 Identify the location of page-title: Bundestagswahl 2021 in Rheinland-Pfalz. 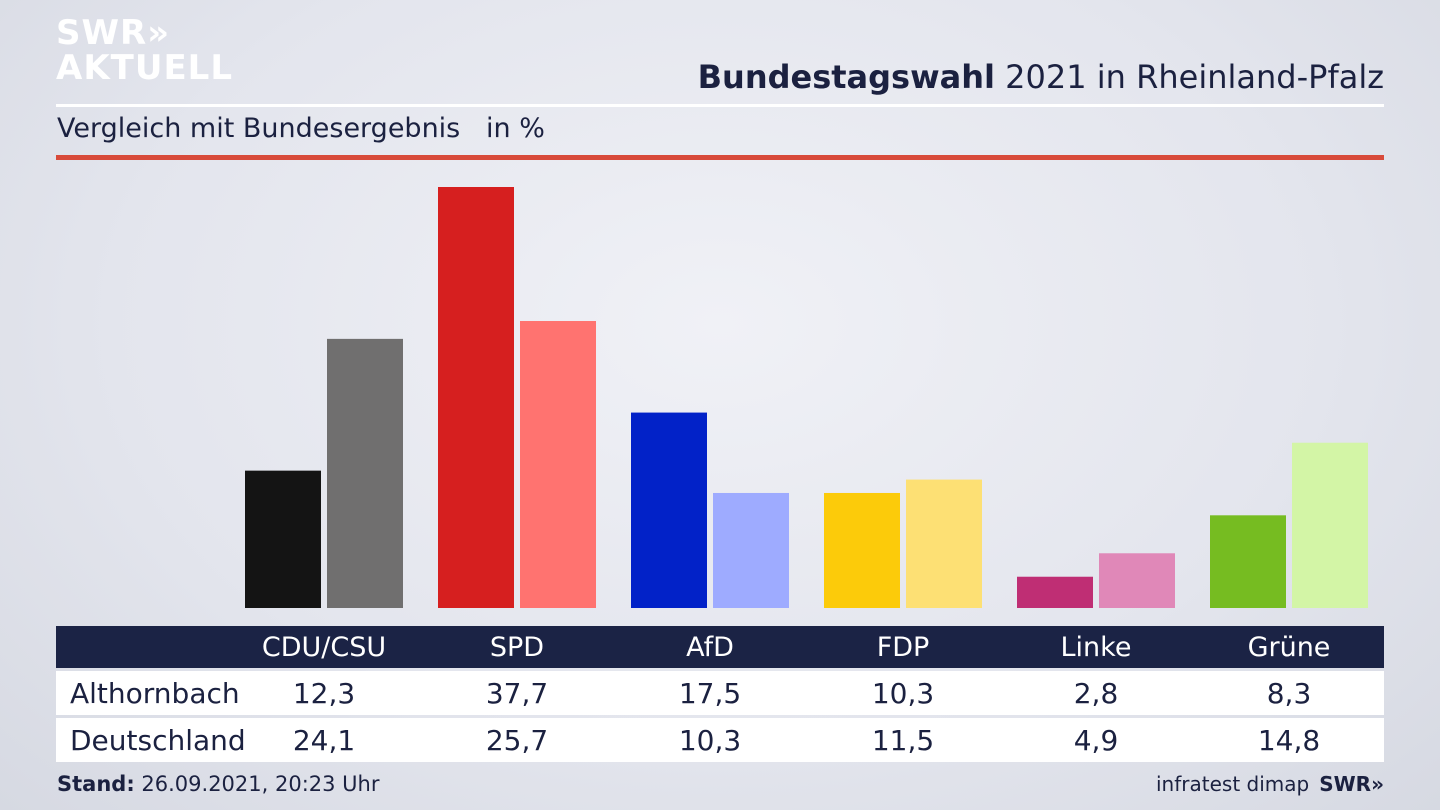
(1041, 77).